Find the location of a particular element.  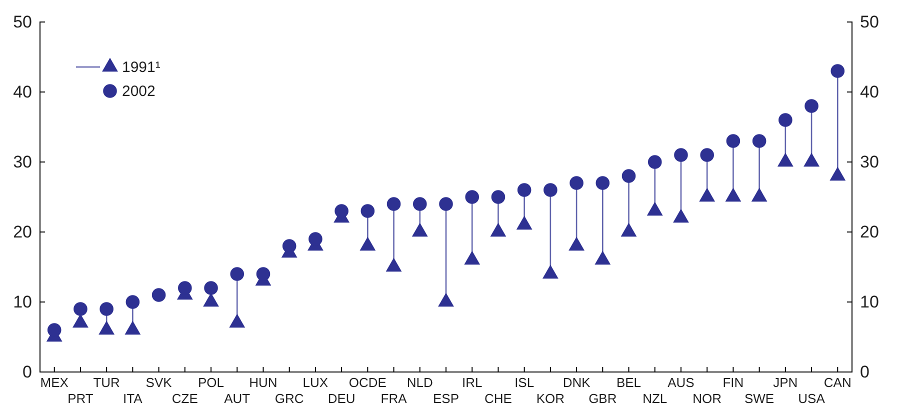

y2-tick-label: 0 is located at coordinates (865, 372).